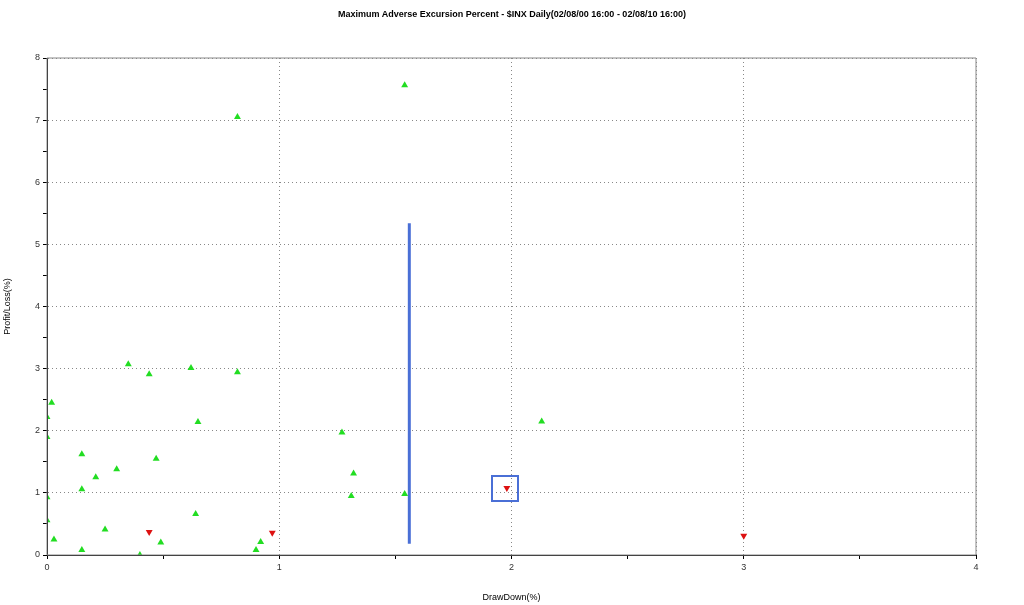 The image size is (1024, 605). I want to click on y-tick-label: 0, so click(37, 554).